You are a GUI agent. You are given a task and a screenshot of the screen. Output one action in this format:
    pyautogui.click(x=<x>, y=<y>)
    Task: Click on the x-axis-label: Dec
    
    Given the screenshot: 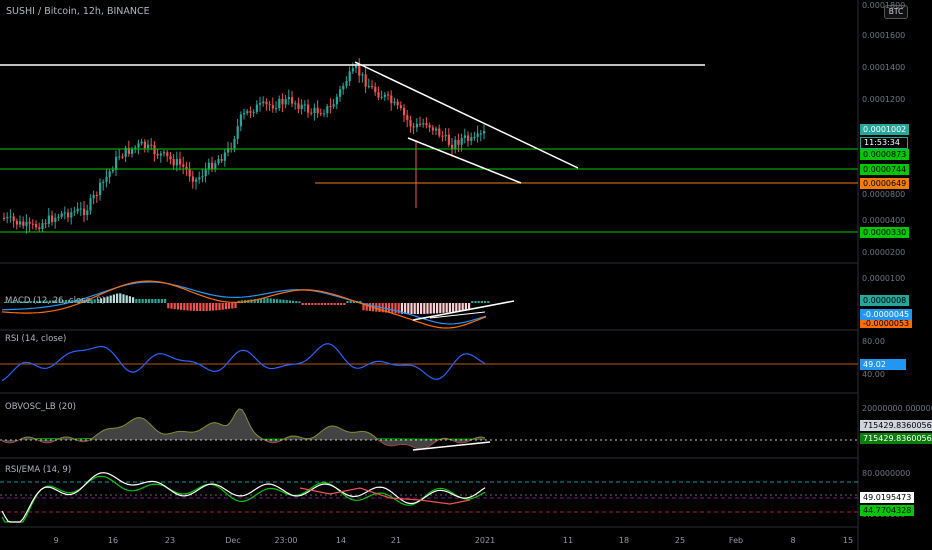 What is the action you would take?
    pyautogui.click(x=233, y=540)
    